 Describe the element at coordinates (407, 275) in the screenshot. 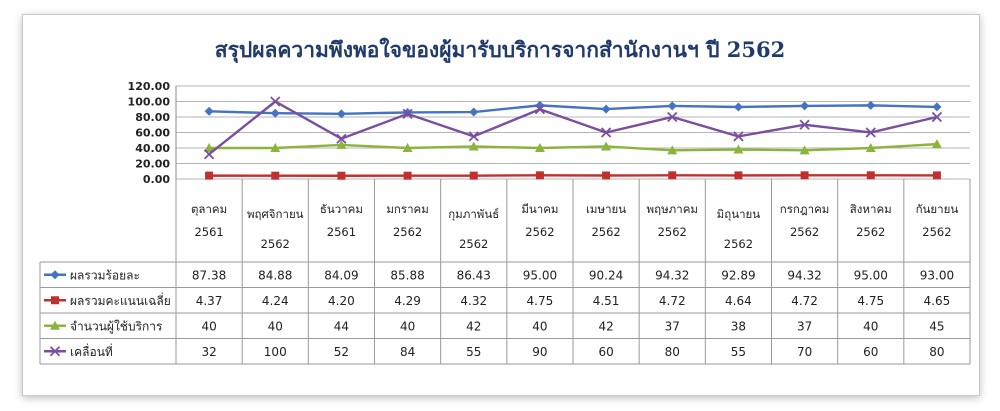

I see `table-value: 85.88` at that location.